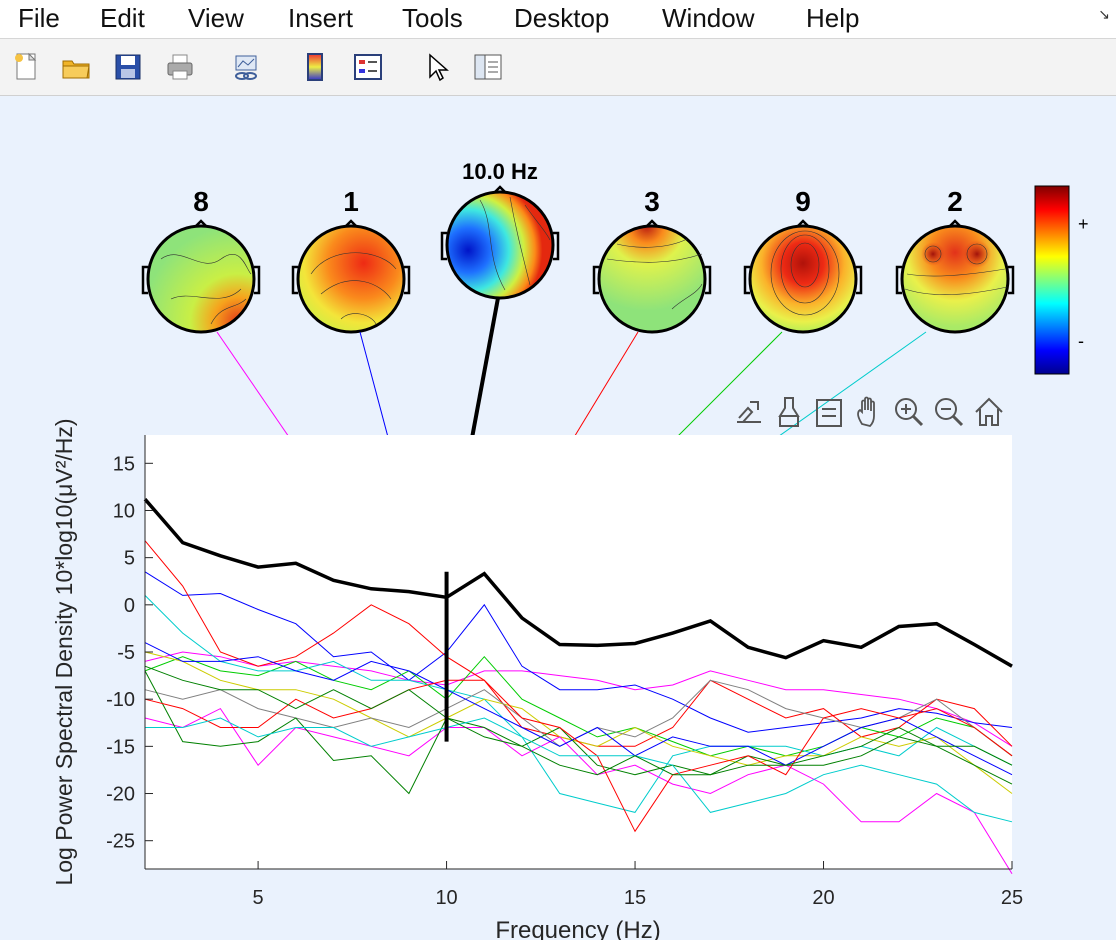 The width and height of the screenshot is (1116, 940). What do you see at coordinates (446, 898) in the screenshot?
I see `x-tick-label: 10` at bounding box center [446, 898].